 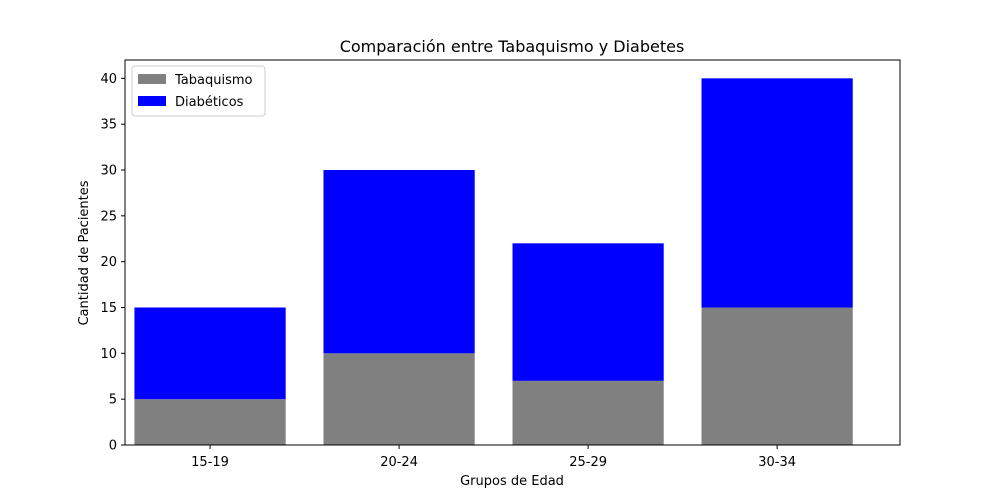 I want to click on x-tick-label: 25-29, so click(x=588, y=462).